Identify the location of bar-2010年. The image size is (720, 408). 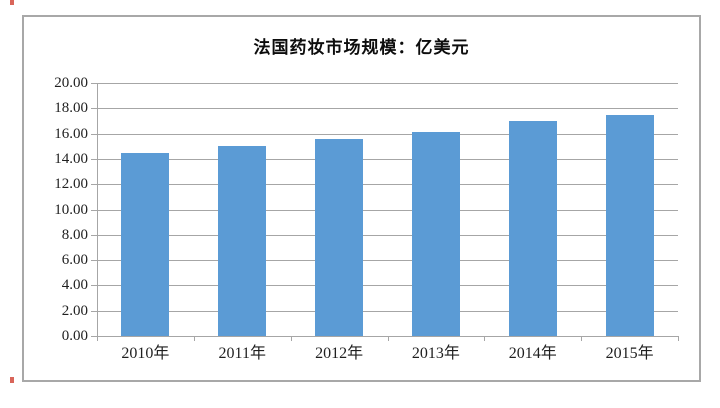
(145, 244).